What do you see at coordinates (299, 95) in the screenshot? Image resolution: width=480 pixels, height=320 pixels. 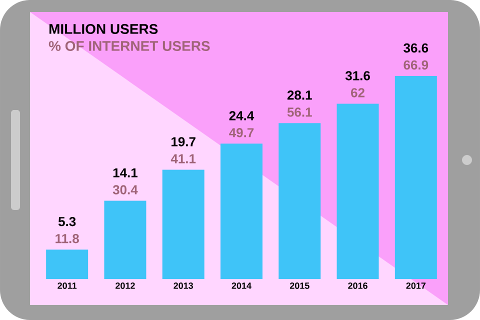 I see `data-label: 28.1` at bounding box center [299, 95].